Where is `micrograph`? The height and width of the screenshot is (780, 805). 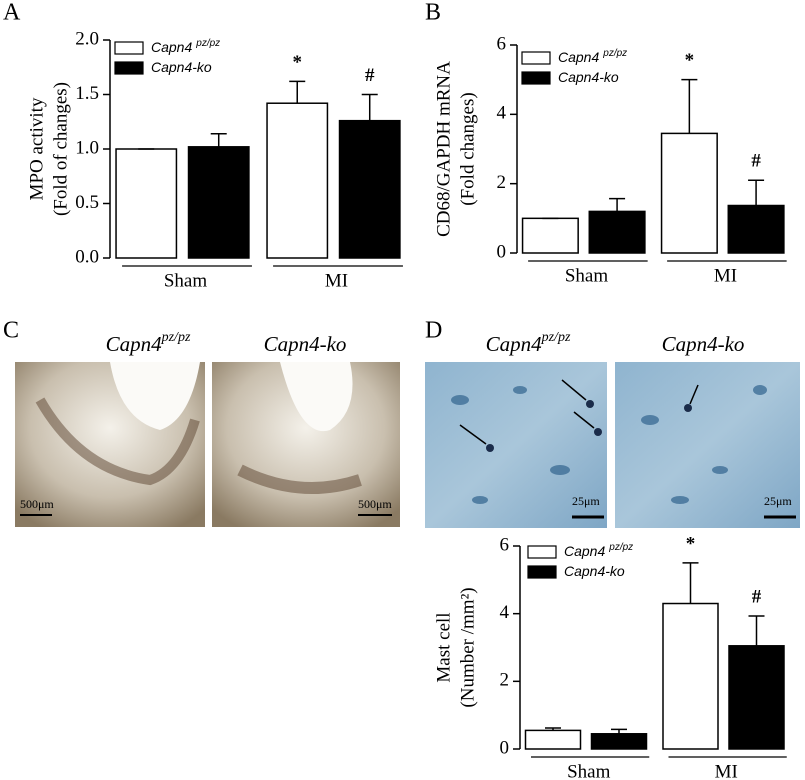
micrograph is located at coordinates (707, 445).